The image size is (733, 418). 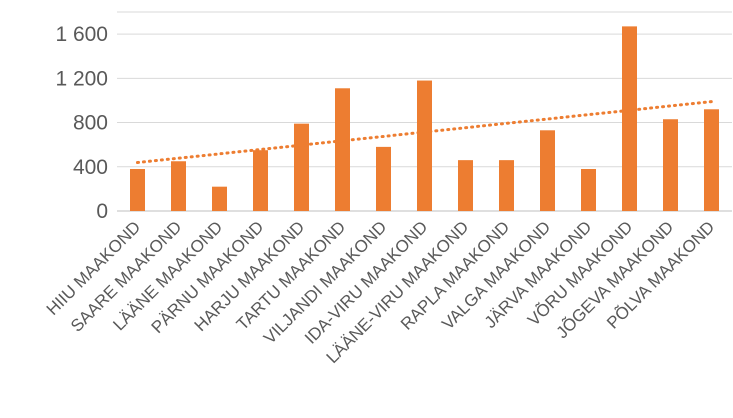 I want to click on y-axis: 0 400 800 1 200 1 600, so click(x=81, y=123).